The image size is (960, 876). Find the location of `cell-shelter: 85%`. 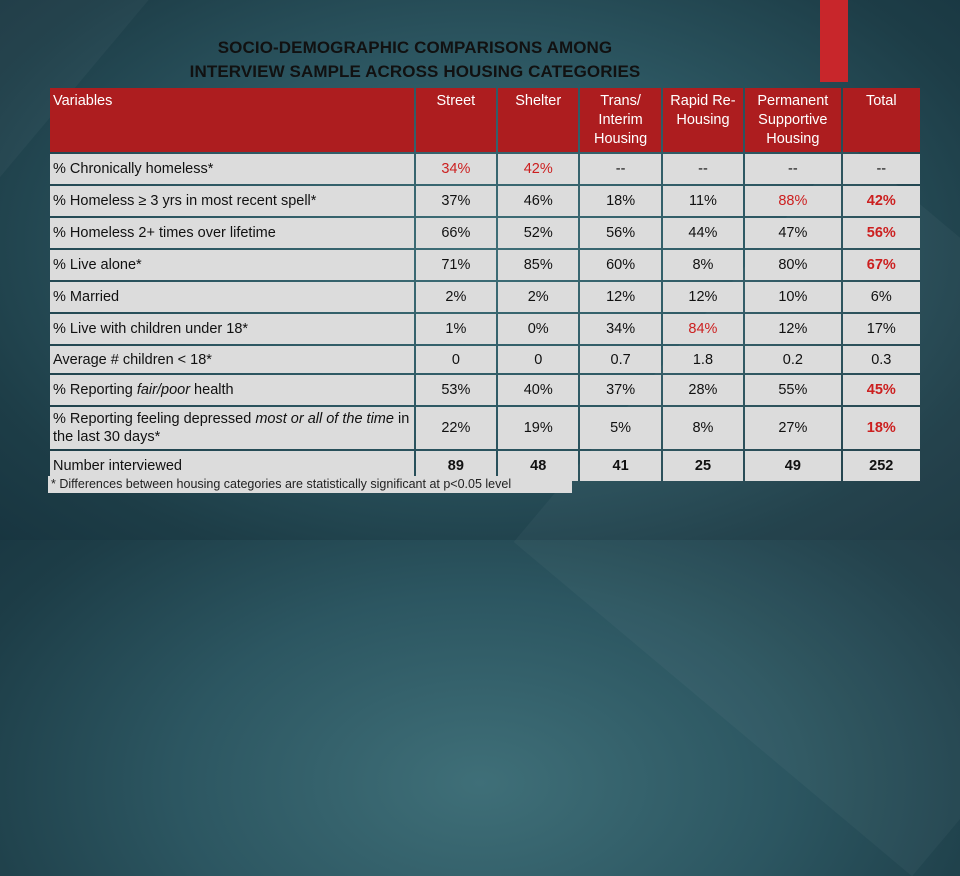

cell-shelter: 85% is located at coordinates (538, 265).